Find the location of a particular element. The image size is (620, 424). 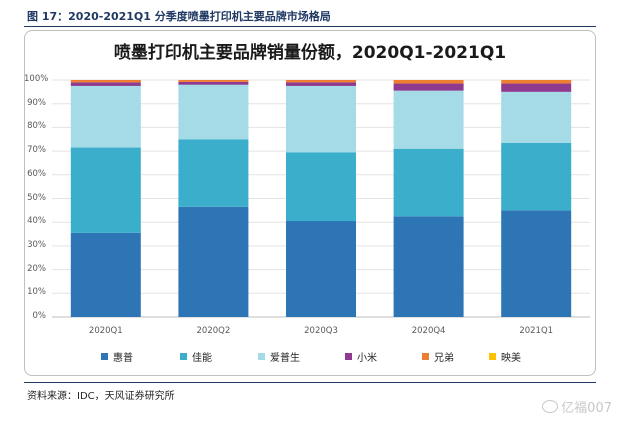

legend-label: 佳能 is located at coordinates (202, 358).